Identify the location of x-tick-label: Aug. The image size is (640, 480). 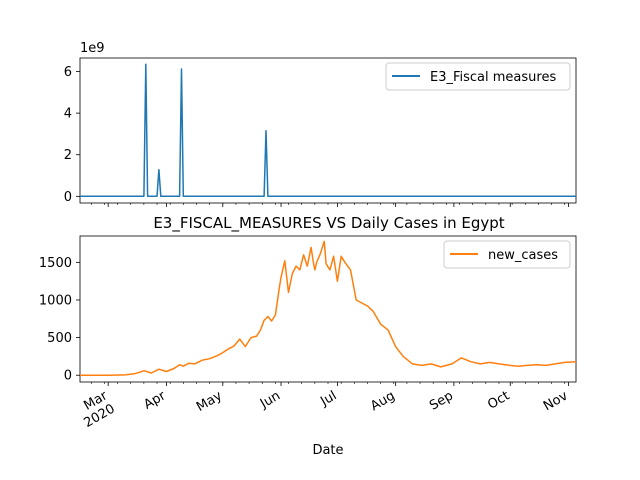
(382, 401).